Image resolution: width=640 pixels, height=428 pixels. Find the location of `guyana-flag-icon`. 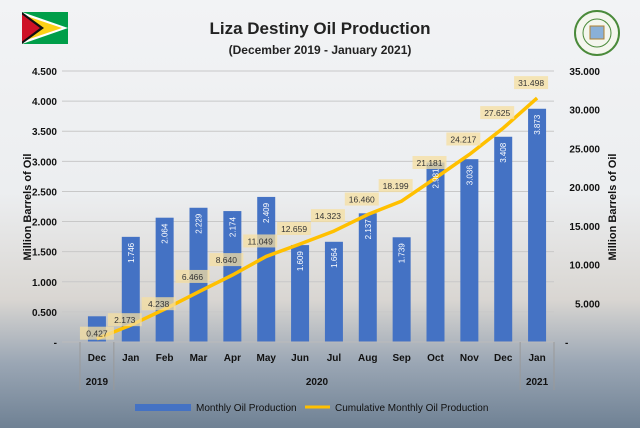

guyana-flag-icon is located at coordinates (45, 28).